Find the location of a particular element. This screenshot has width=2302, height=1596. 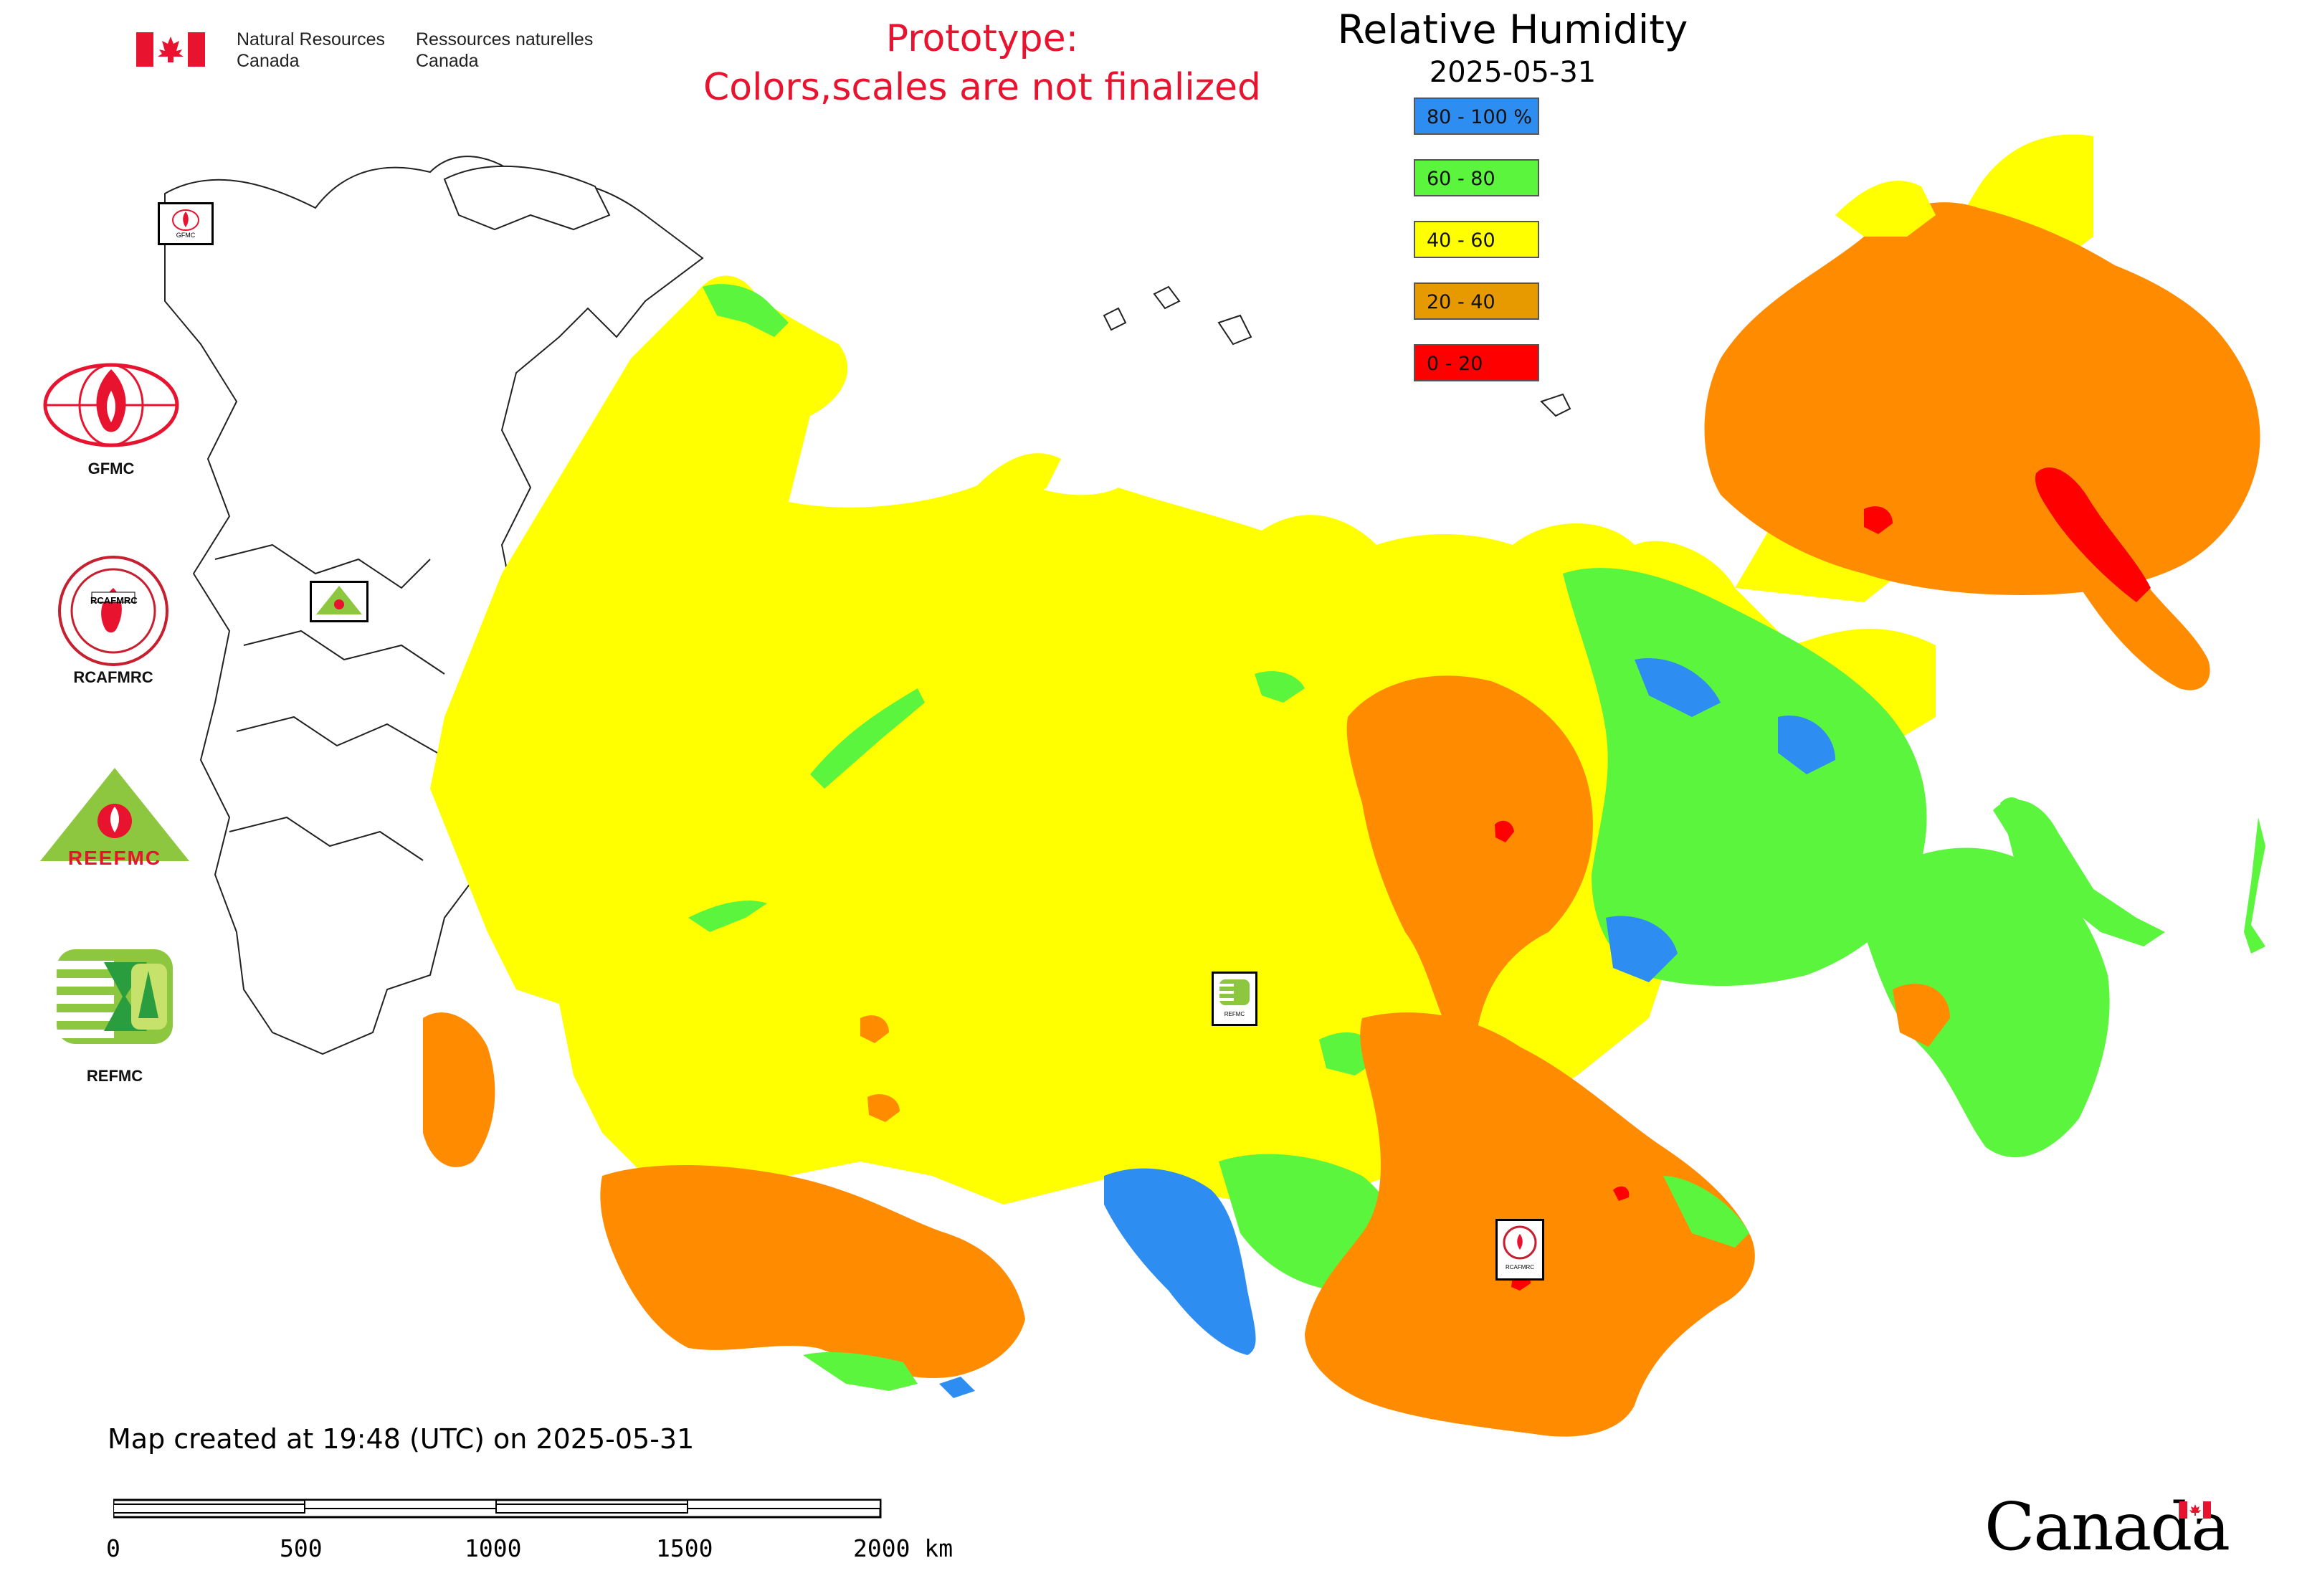

org-name-english: Natural Resources Canada is located at coordinates (311, 50).